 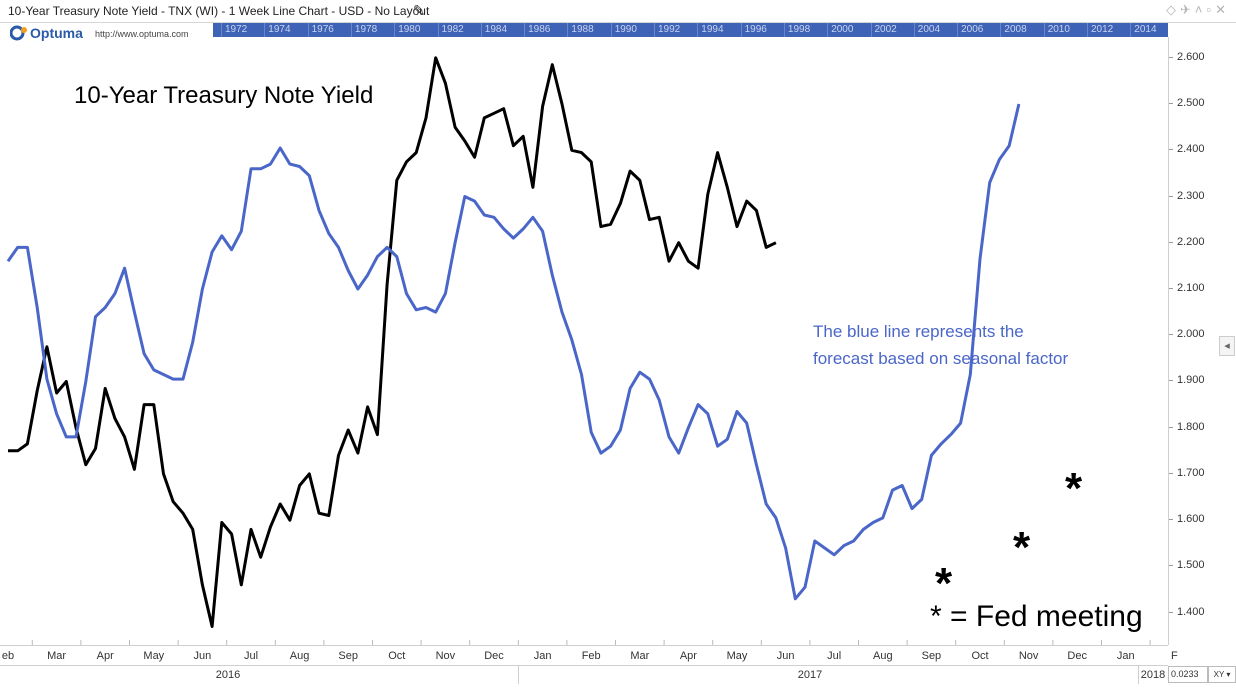 I want to click on diamond-icon: ◇, so click(x=1172, y=9).